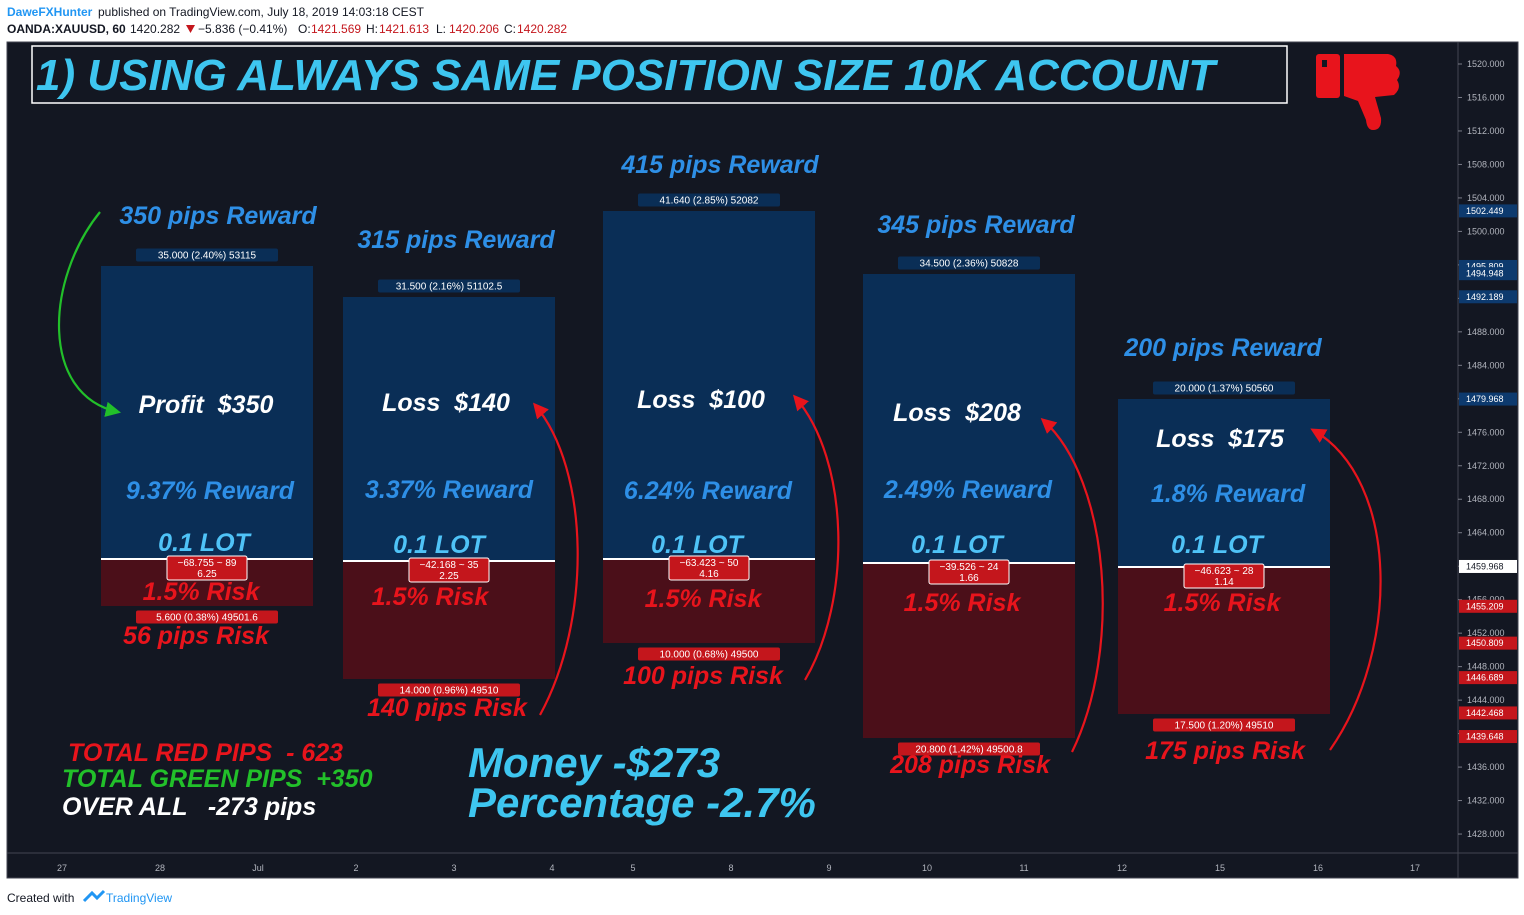 The width and height of the screenshot is (1524, 915). Describe the element at coordinates (701, 400) in the screenshot. I see `results-note: Loss $100` at that location.